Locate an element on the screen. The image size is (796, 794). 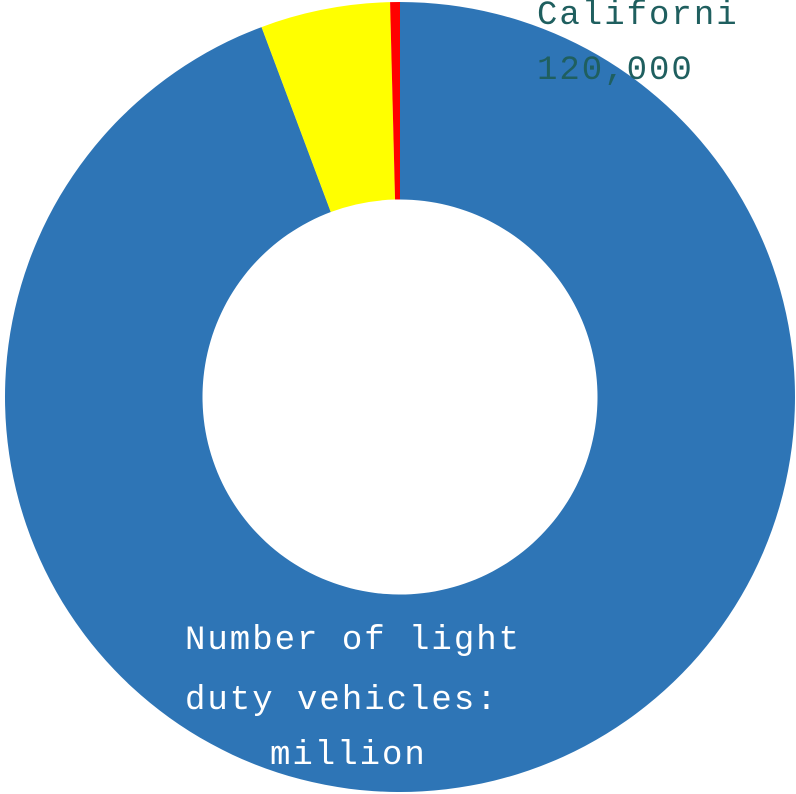
annotation-line: duty vehicles: is located at coordinates (342, 701).